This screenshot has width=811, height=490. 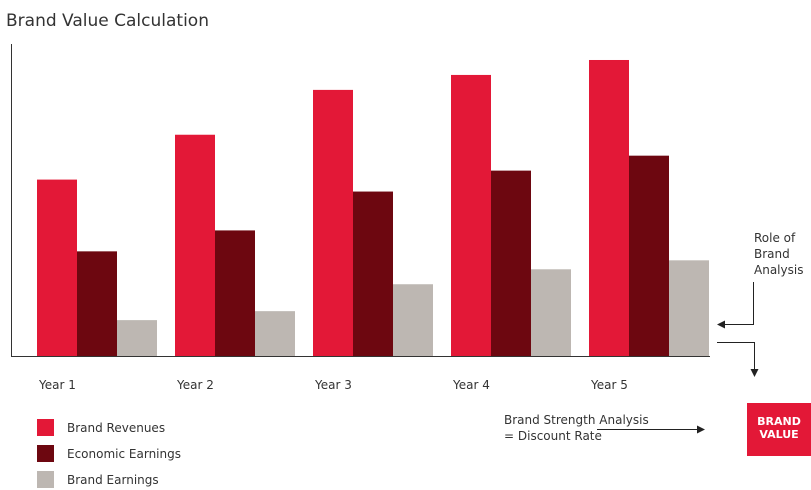 I want to click on x-tick-labels: Year 1 Year 2 Year 3 Year 4 Year 5, so click(x=333, y=385).